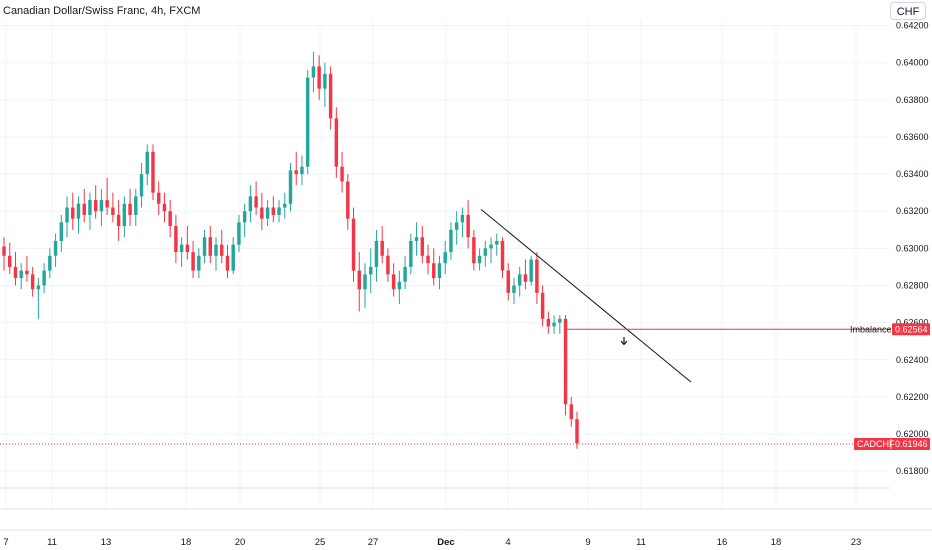 The width and height of the screenshot is (932, 550). Describe the element at coordinates (240, 542) in the screenshot. I see `time-tick-label: 20` at that location.